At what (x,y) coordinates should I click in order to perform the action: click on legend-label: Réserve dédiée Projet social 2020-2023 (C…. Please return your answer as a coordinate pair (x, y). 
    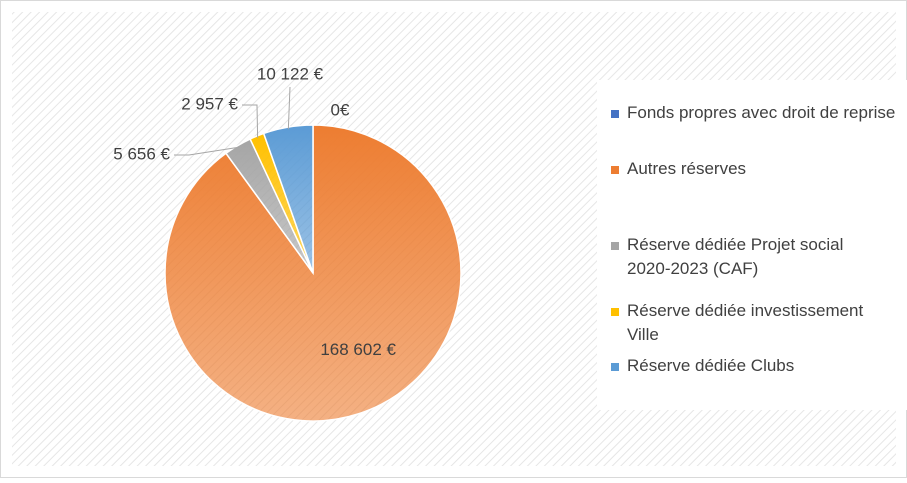
    Looking at the image, I should click on (735, 256).